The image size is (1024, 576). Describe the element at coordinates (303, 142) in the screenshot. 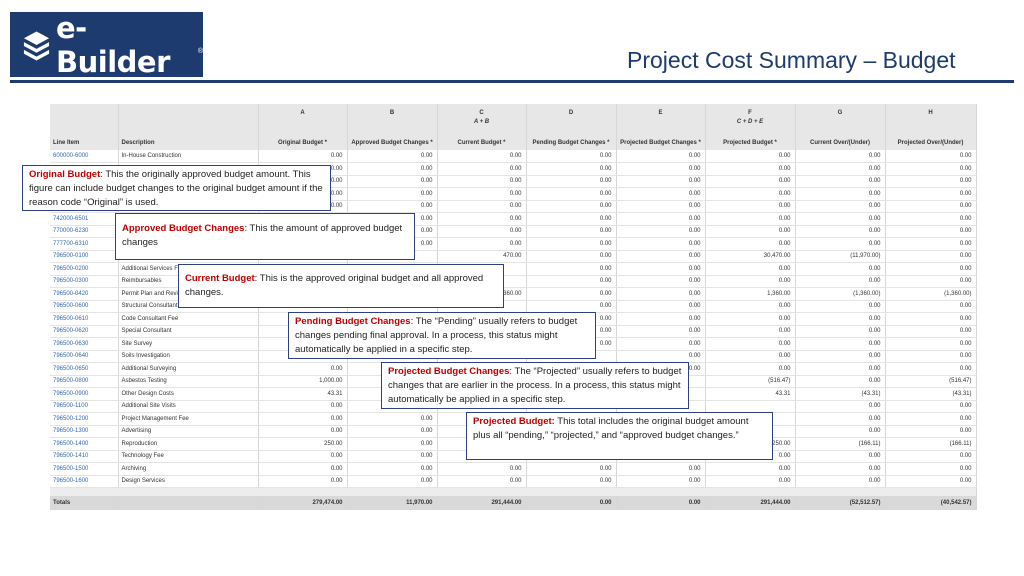

I see `column-header-original-budget: Original Budget *` at that location.